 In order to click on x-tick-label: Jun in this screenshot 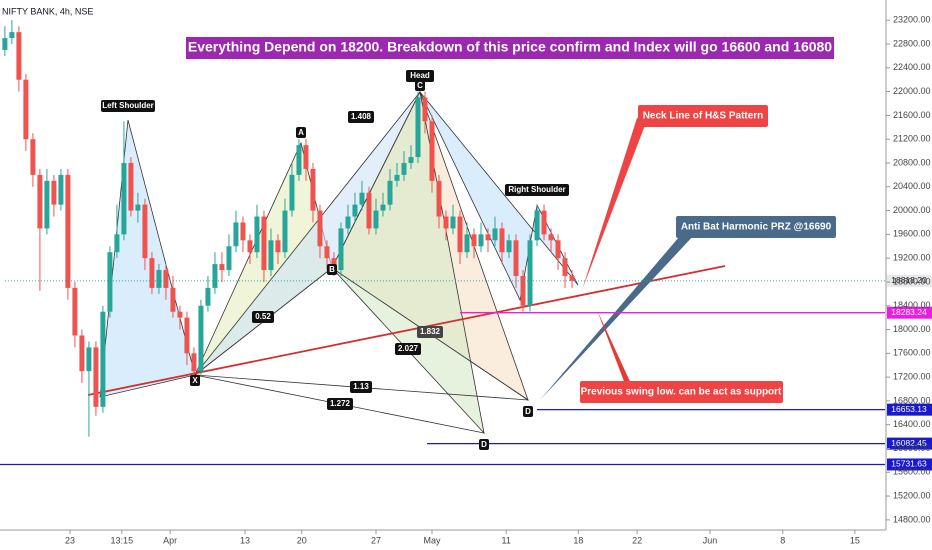, I will do `click(710, 540)`.